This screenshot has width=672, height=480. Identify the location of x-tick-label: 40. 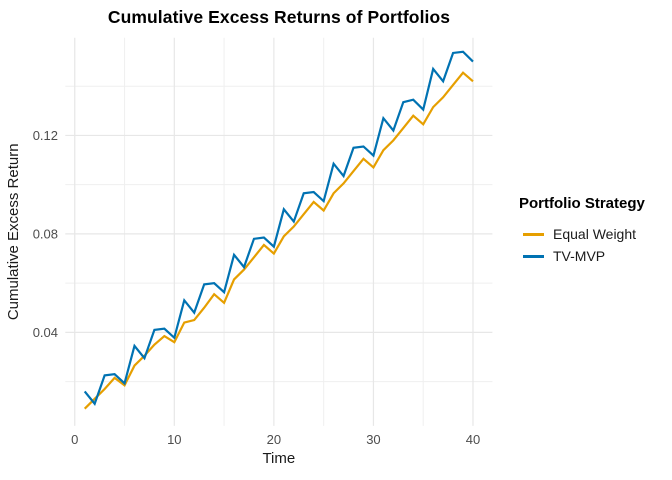
(473, 439).